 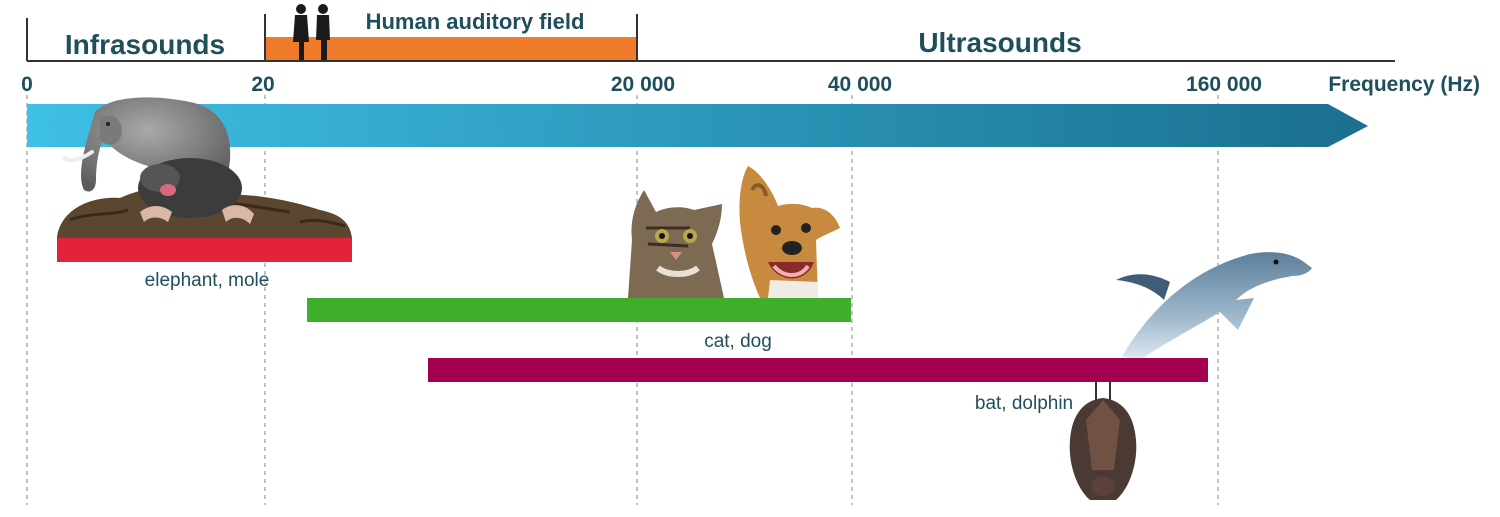 What do you see at coordinates (697, 125) in the screenshot?
I see `frequency-arrow` at bounding box center [697, 125].